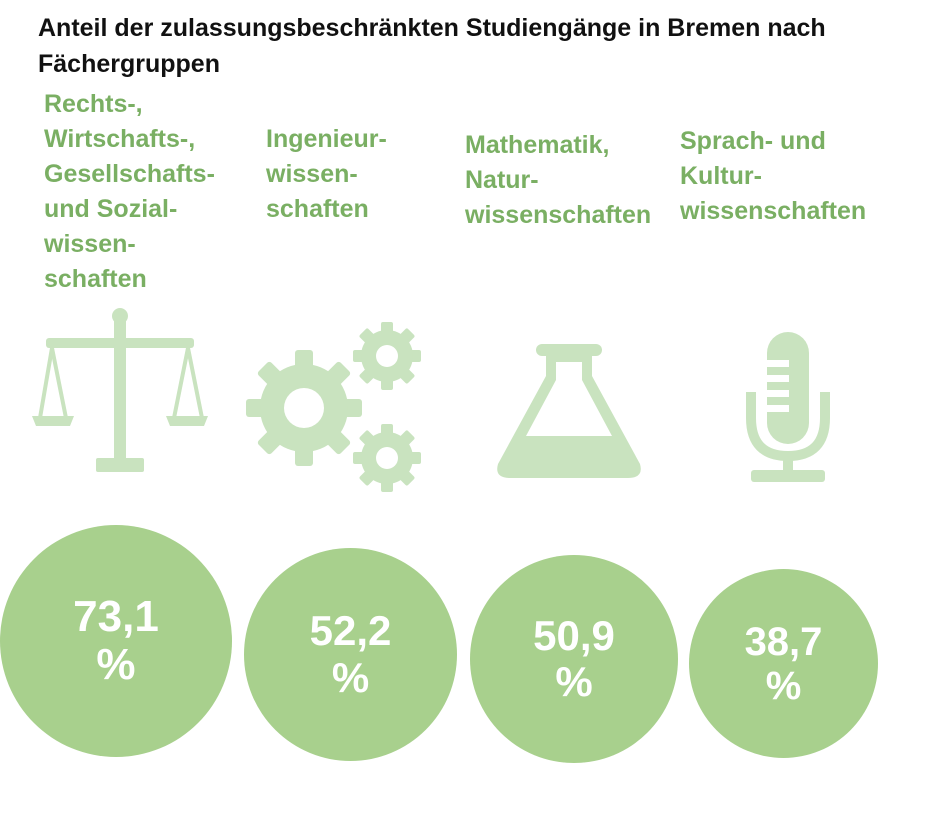  I want to click on value-number: 50,9, so click(574, 635).